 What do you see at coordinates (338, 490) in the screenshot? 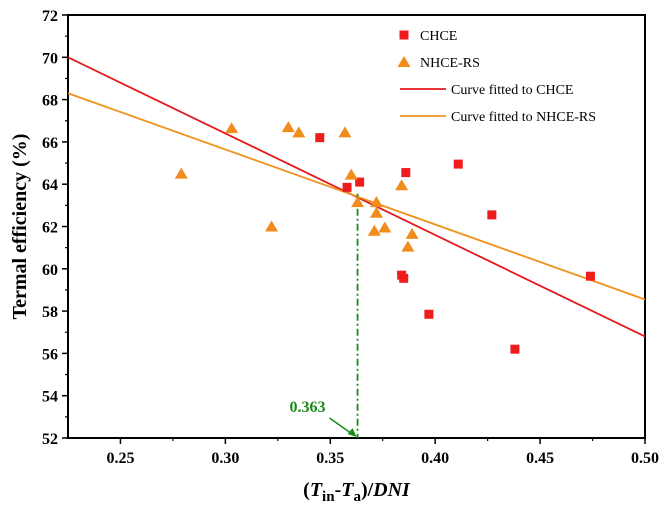
I see `x-axis-title-dash: -` at bounding box center [338, 490].